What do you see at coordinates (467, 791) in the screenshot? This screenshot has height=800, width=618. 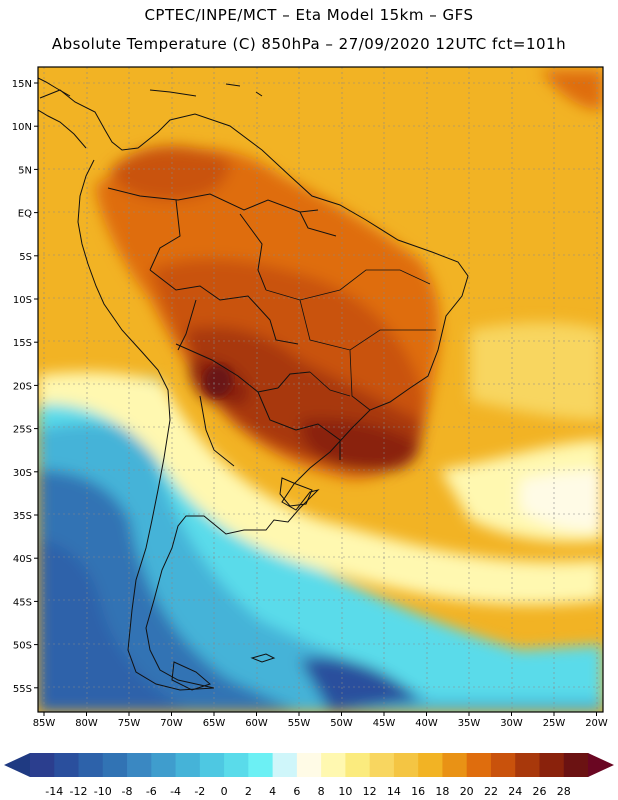 I see `colorbar-label: 20` at bounding box center [467, 791].